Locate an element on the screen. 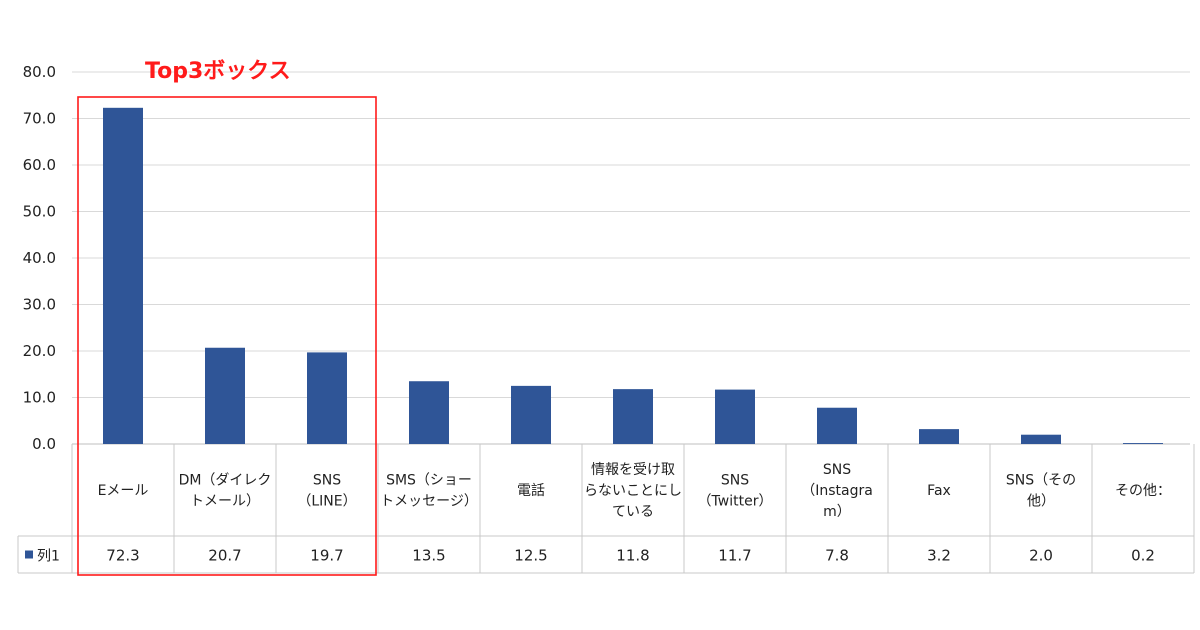  category-label: SNS （LINE） is located at coordinates (326, 491).